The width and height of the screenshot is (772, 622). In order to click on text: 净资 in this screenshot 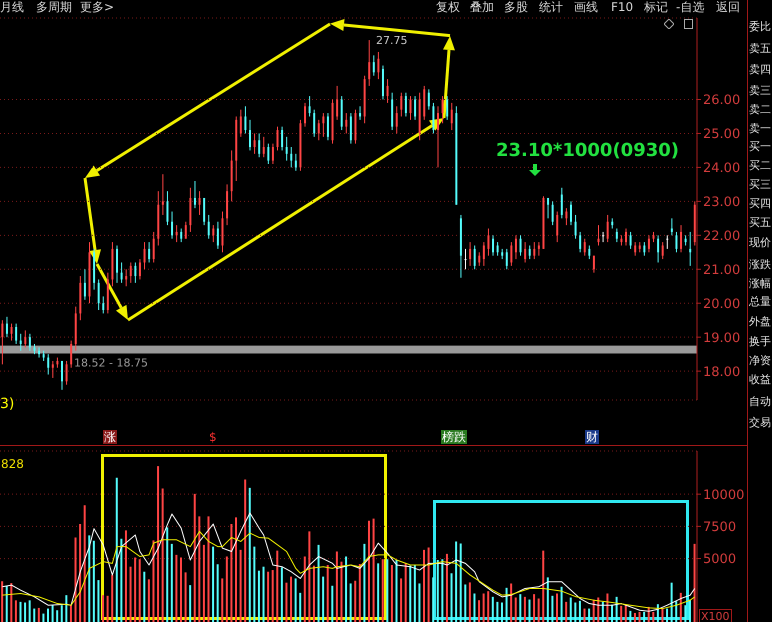, I will do `click(760, 361)`.